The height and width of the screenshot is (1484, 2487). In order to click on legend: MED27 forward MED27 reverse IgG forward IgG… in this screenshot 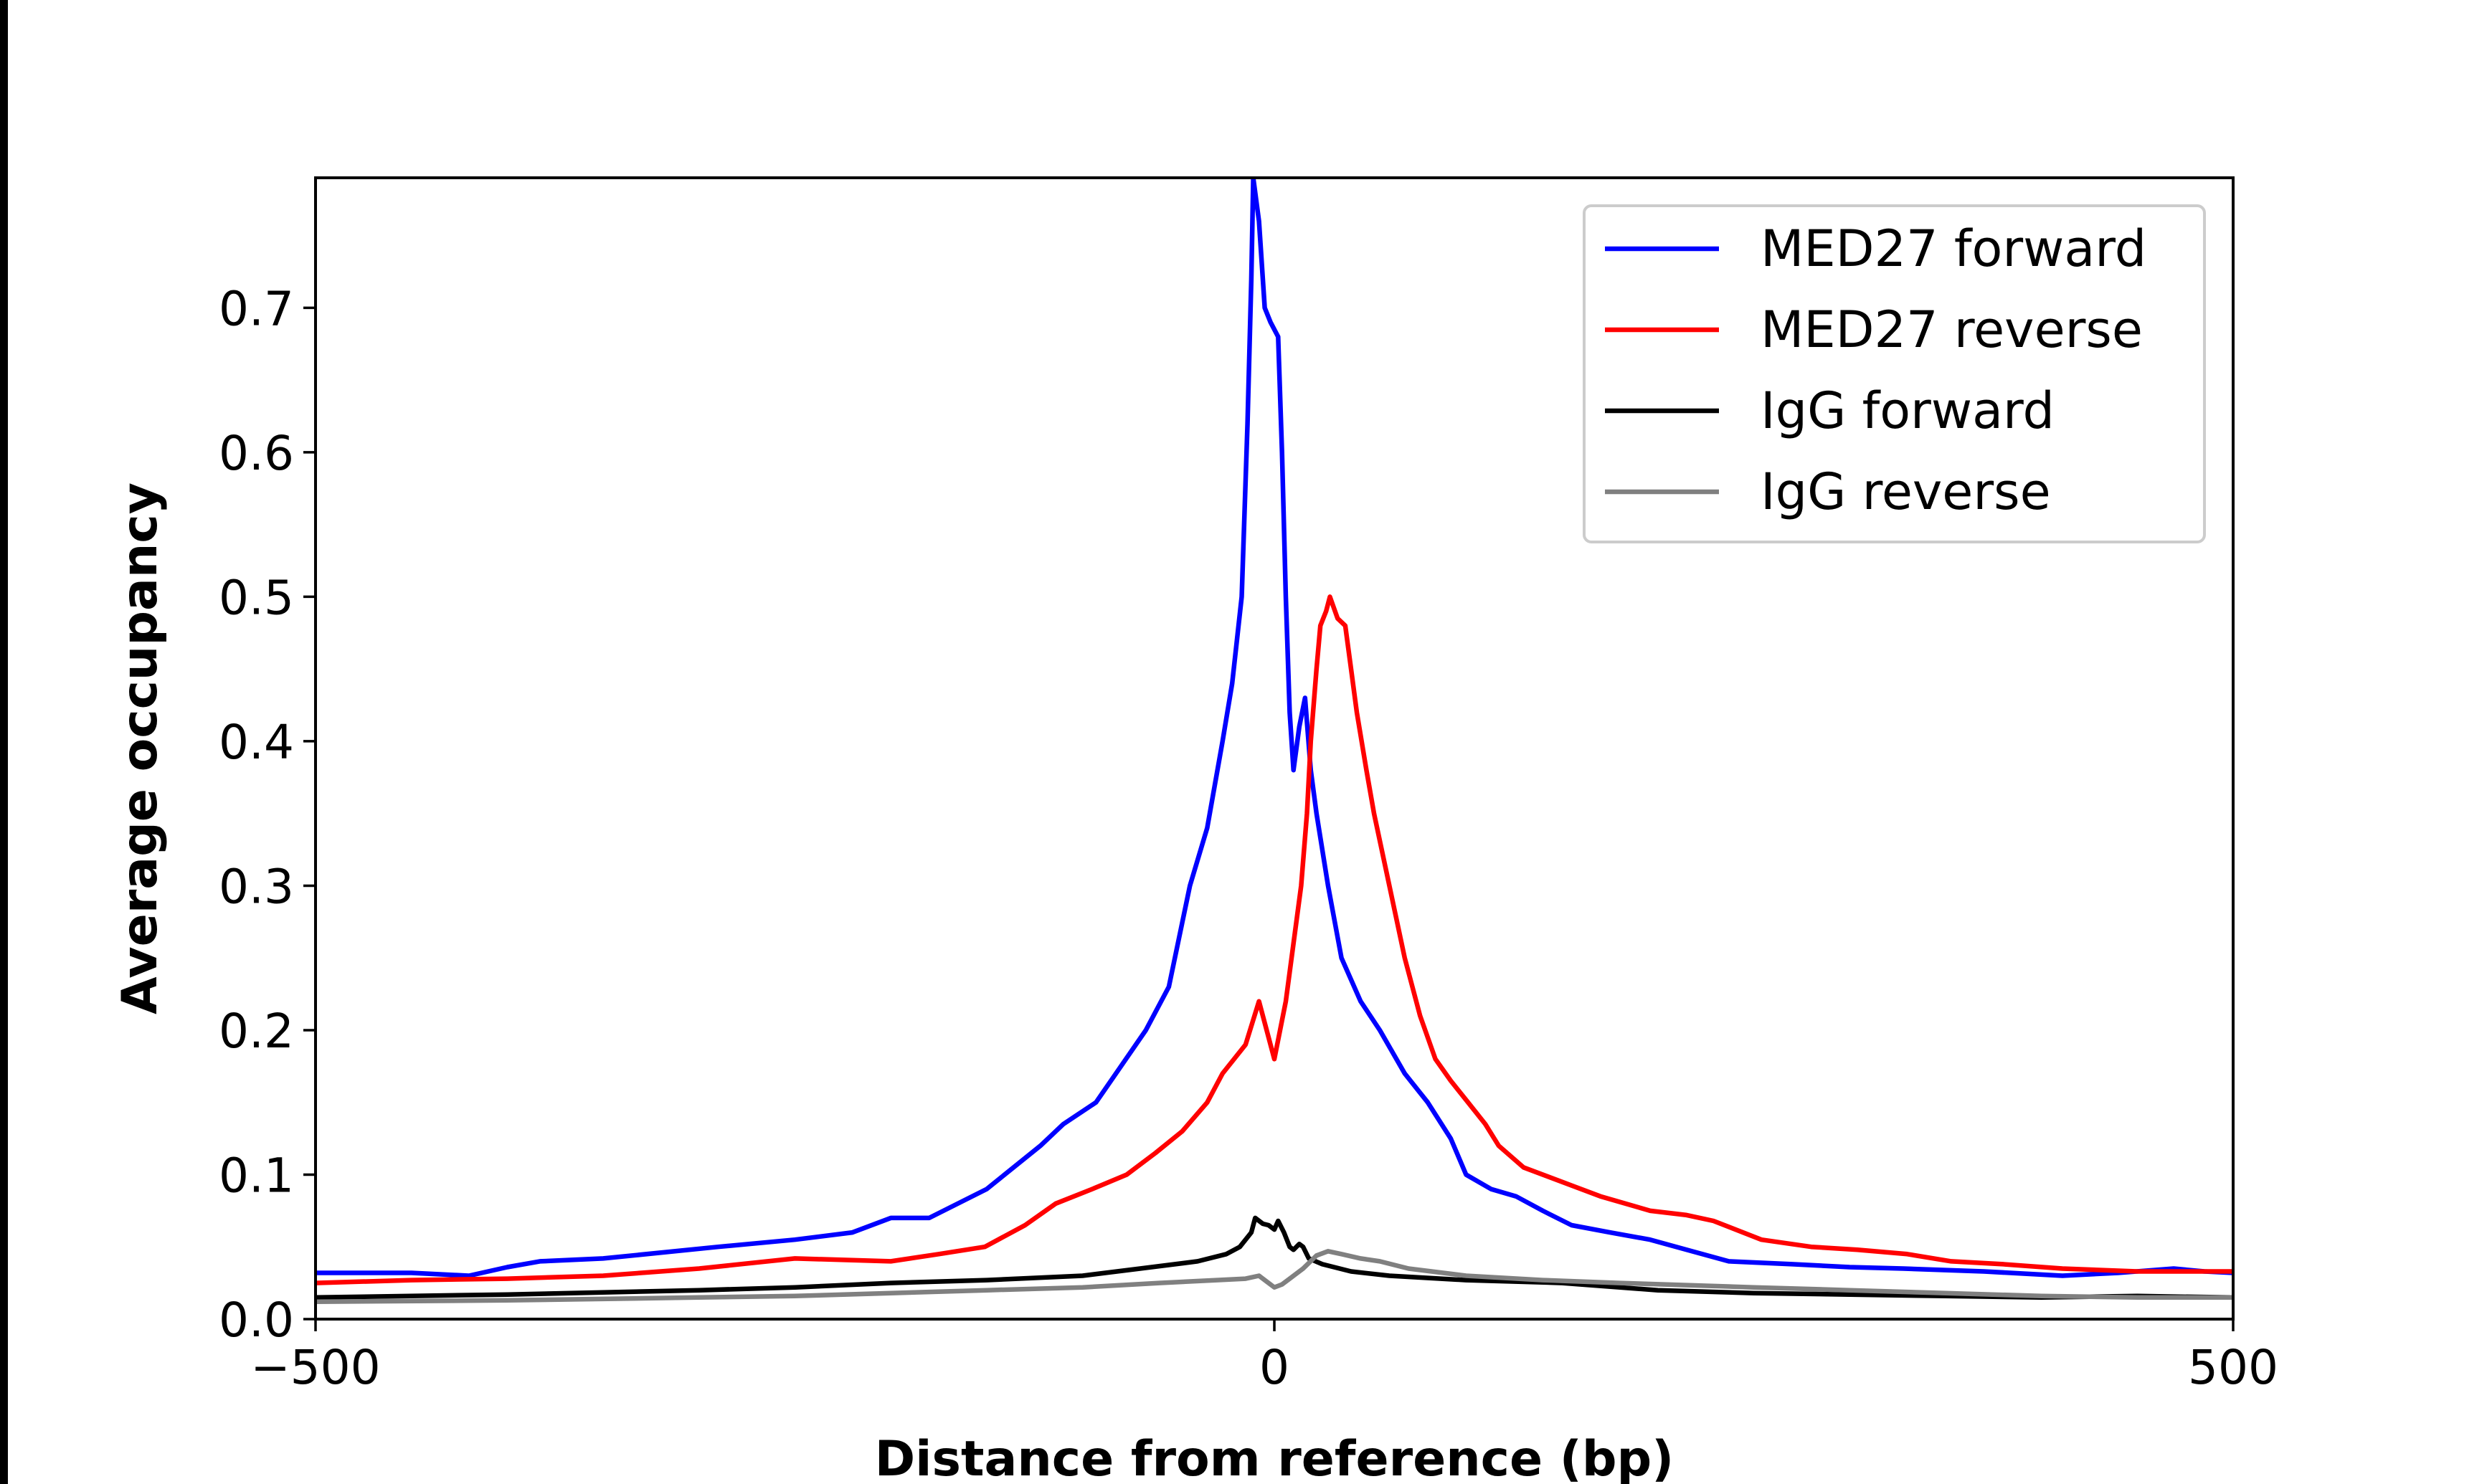, I will do `click(1894, 373)`.